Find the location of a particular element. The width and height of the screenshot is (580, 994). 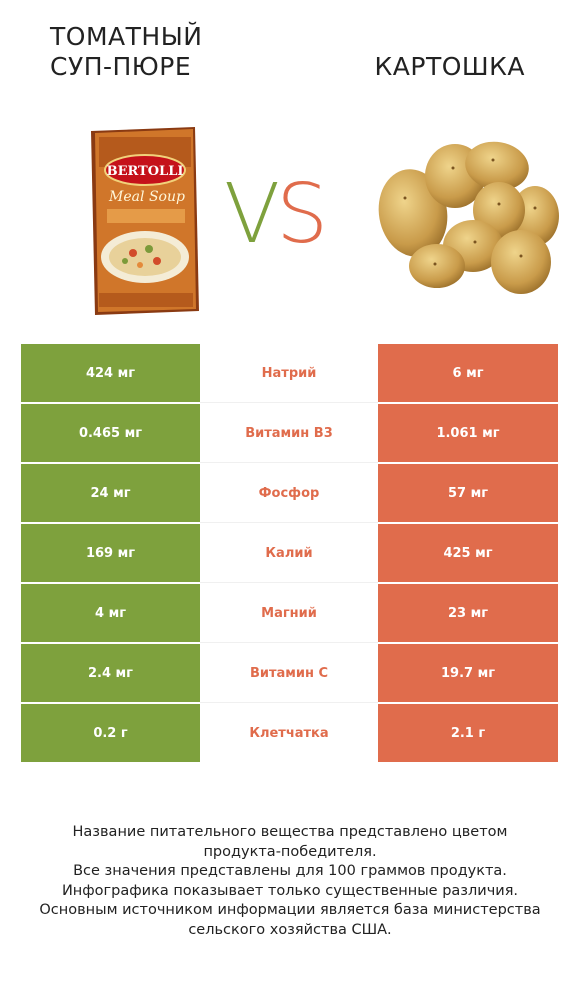

table-row: 4 мг Магний 23 мг is located at coordinates (289, 613).